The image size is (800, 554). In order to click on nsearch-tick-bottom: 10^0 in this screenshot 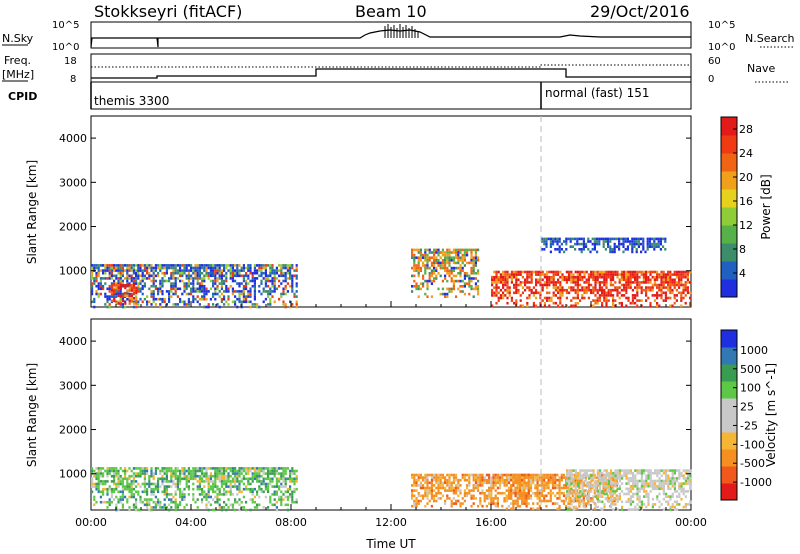, I will do `click(721, 47)`.